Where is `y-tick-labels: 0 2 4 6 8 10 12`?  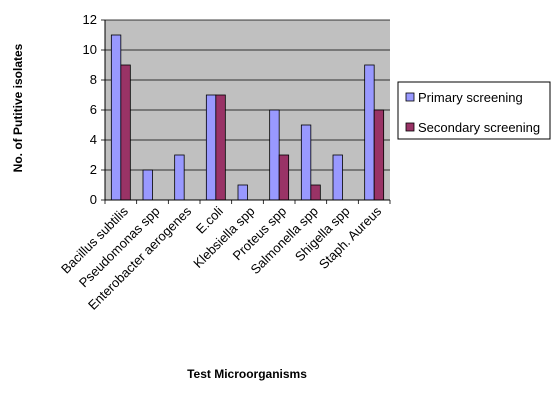 y-tick-labels: 0 2 4 6 8 10 12 is located at coordinates (90, 109).